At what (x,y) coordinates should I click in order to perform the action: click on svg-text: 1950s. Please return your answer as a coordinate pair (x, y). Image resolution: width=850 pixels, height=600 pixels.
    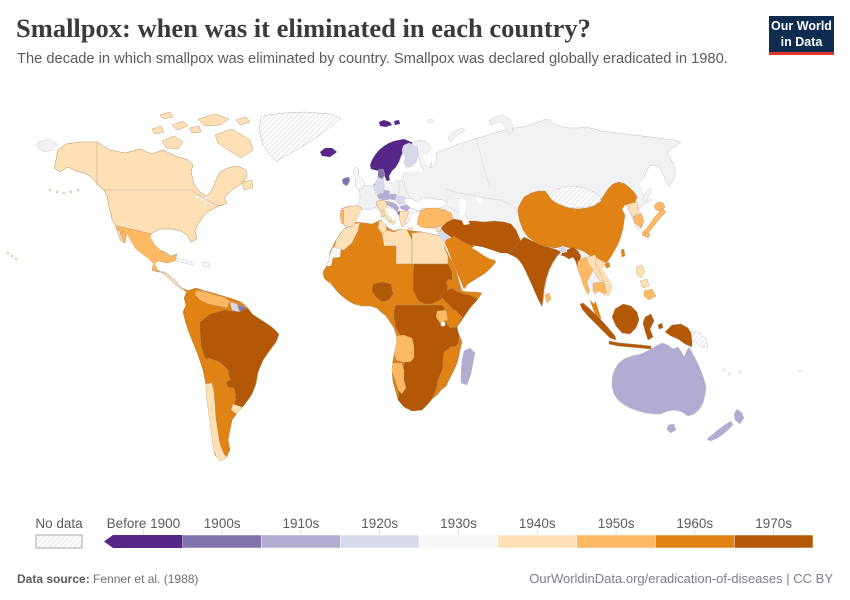
    Looking at the image, I should click on (616, 523).